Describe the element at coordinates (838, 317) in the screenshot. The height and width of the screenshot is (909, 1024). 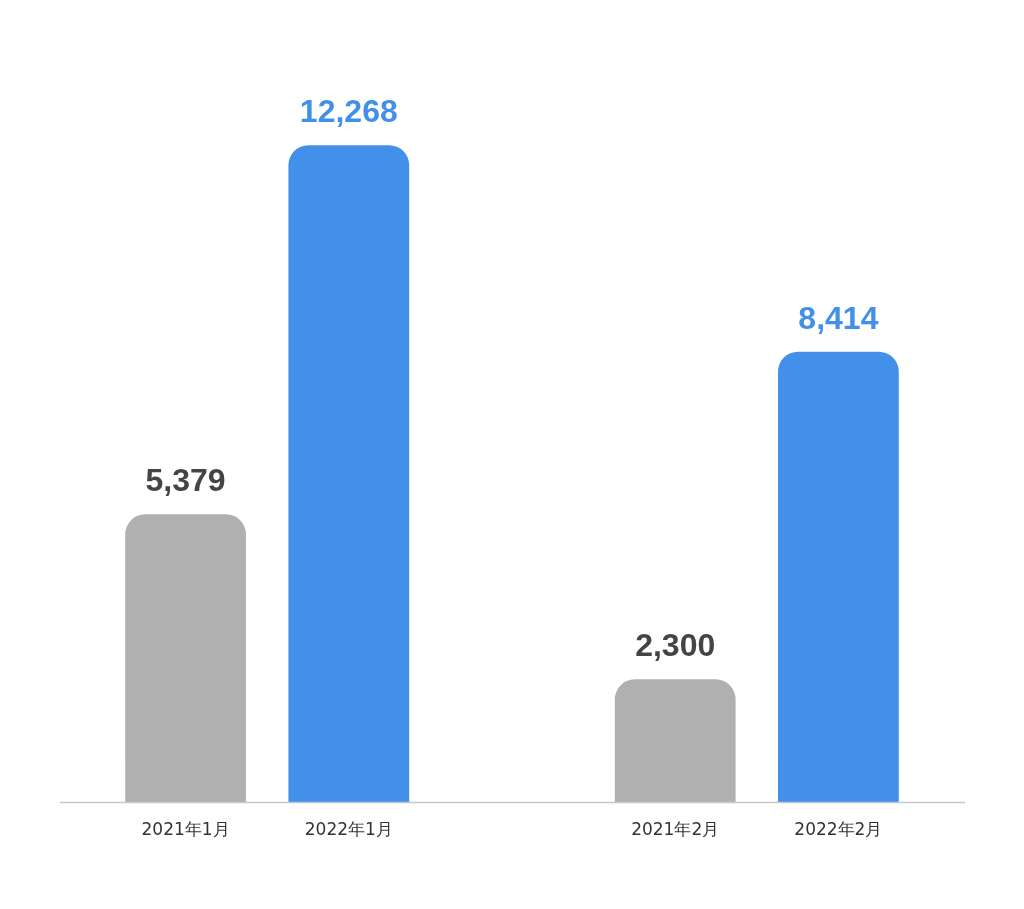
I see `data-label: 8,414` at that location.